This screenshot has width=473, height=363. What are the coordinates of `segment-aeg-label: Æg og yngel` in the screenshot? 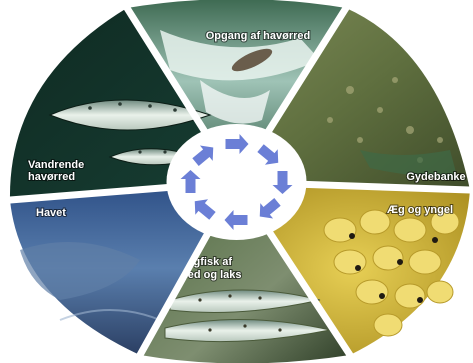 It's located at (420, 210).